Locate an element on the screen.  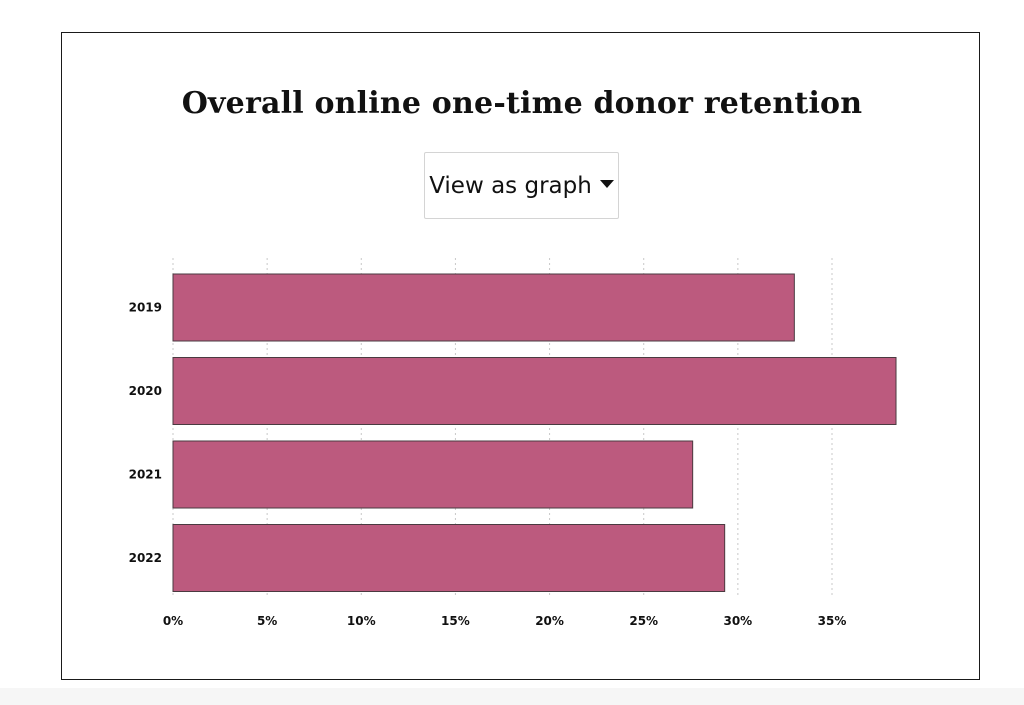
x-tick-label: 35% is located at coordinates (832, 621).